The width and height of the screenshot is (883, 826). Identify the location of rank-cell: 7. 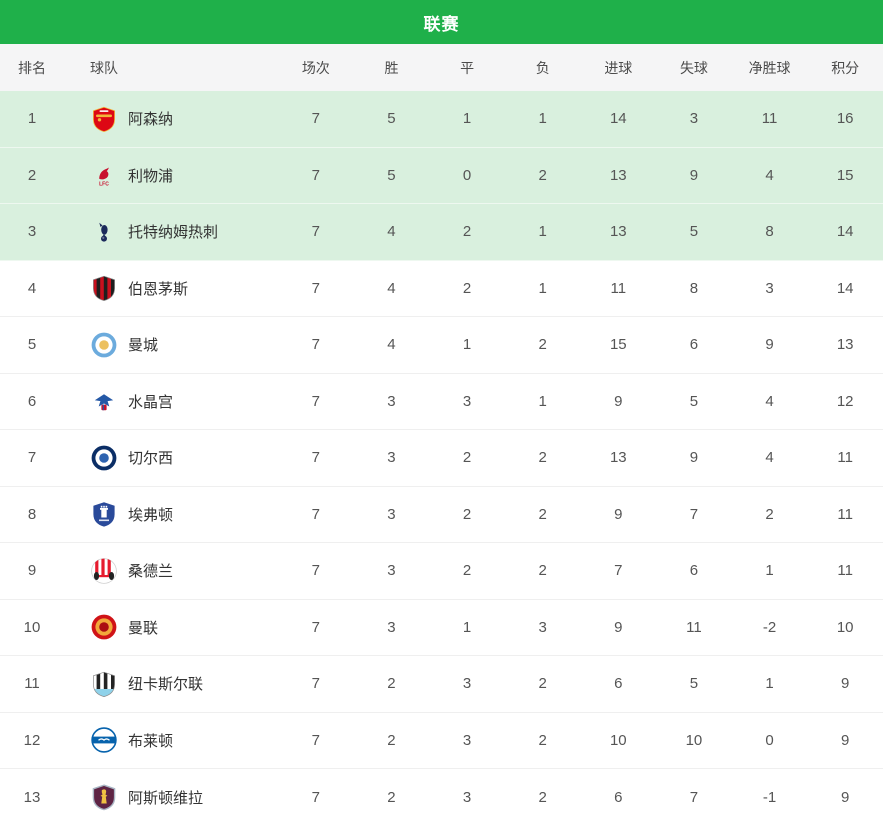
(32, 458).